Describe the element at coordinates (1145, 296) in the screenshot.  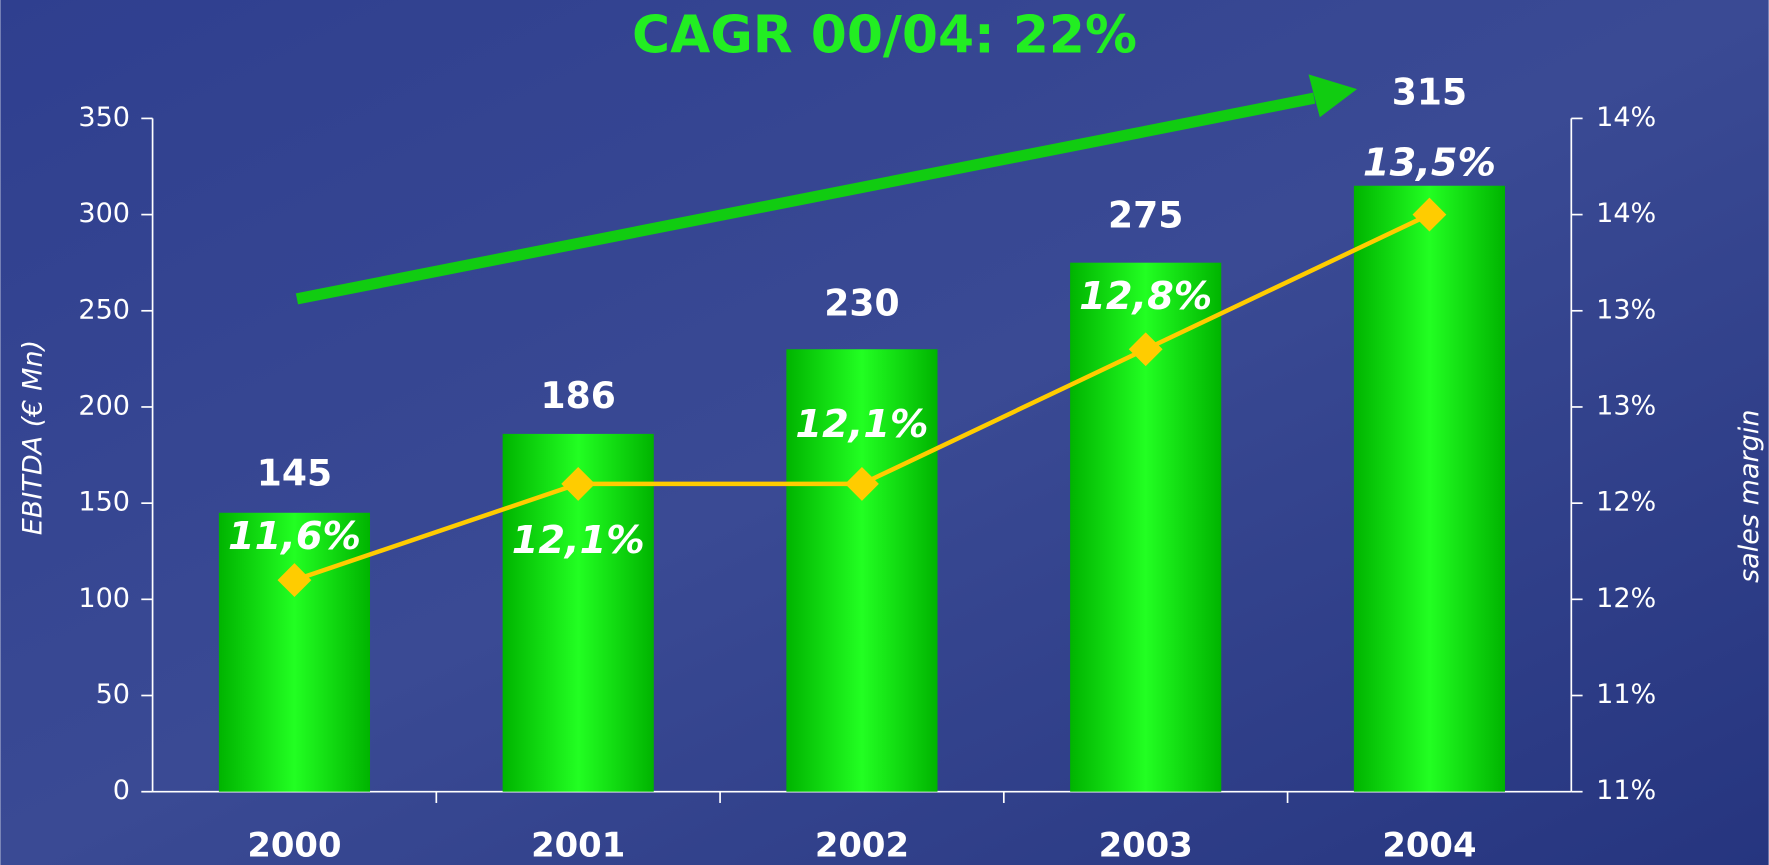
I see `line-value-label: 12,8%` at that location.